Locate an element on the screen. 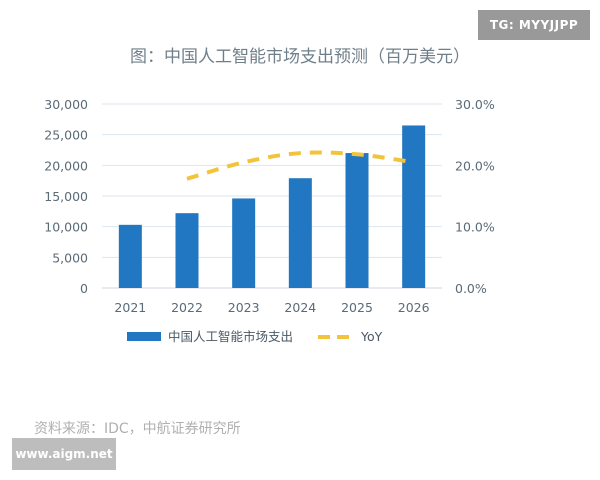 The image size is (600, 480). left-tick-label: 10,000 is located at coordinates (66, 227).